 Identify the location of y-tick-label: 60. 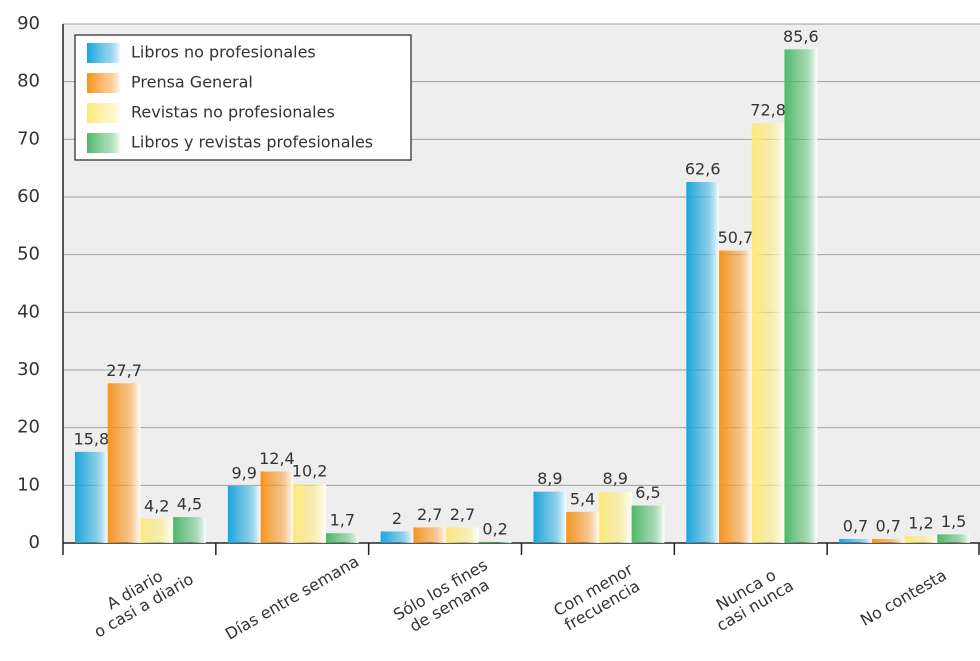
(28, 196).